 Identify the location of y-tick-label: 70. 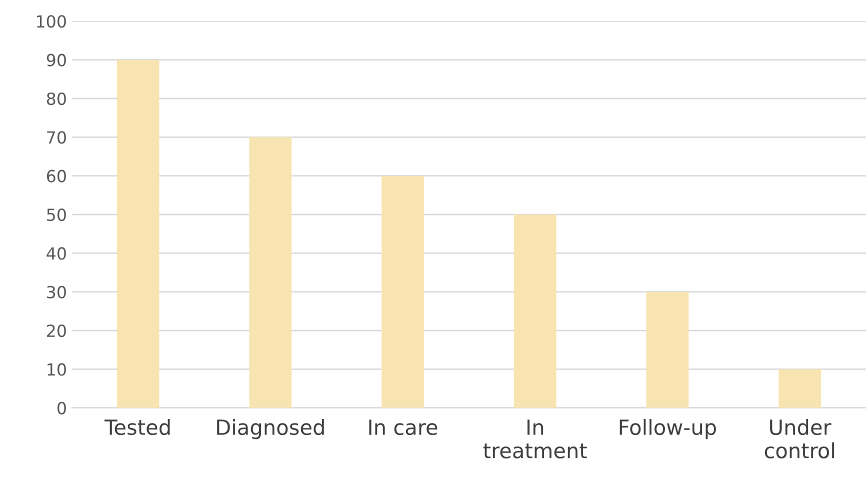
(56, 137).